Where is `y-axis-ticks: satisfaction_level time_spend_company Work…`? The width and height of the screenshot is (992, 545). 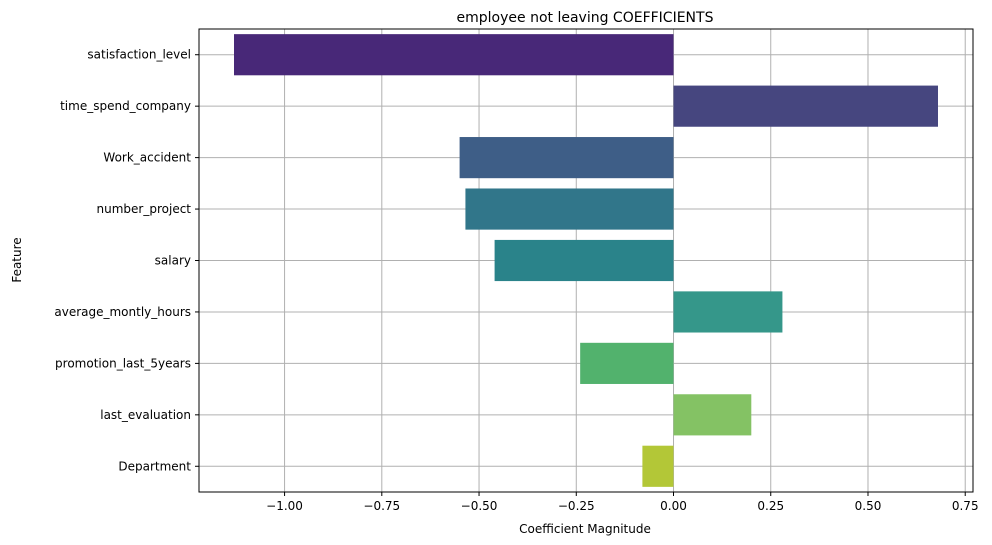
y-axis-ticks: satisfaction_level time_spend_company Work… is located at coordinates (126, 260).